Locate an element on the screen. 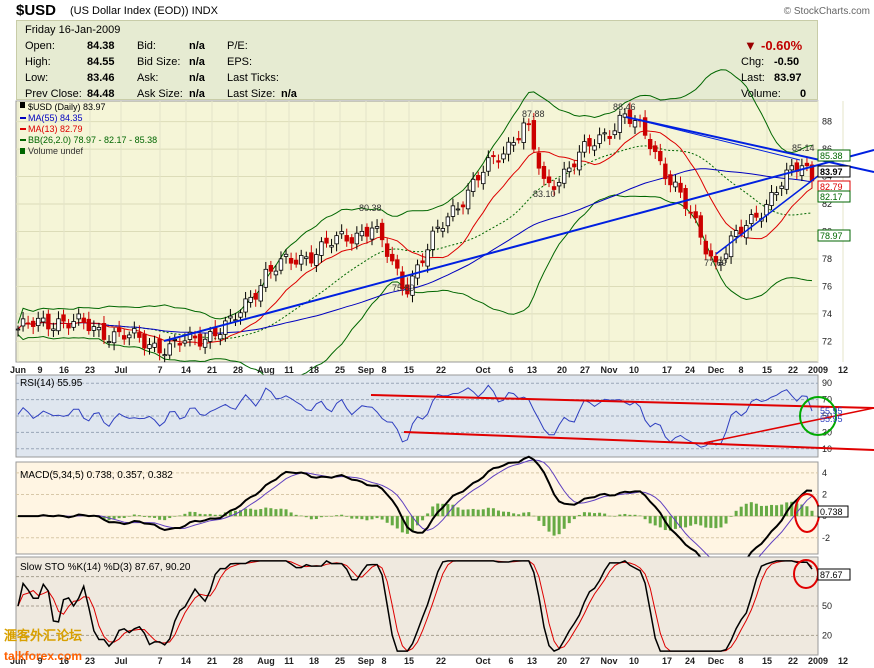  sto-k-line is located at coordinates (415, 606).